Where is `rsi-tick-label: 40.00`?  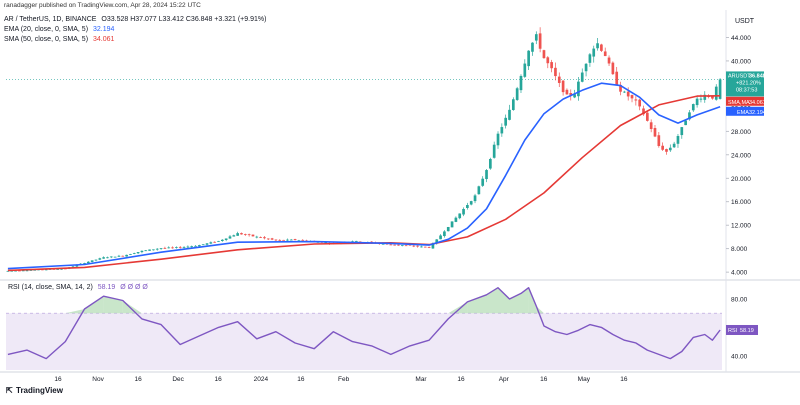 rsi-tick-label: 40.00 is located at coordinates (739, 356).